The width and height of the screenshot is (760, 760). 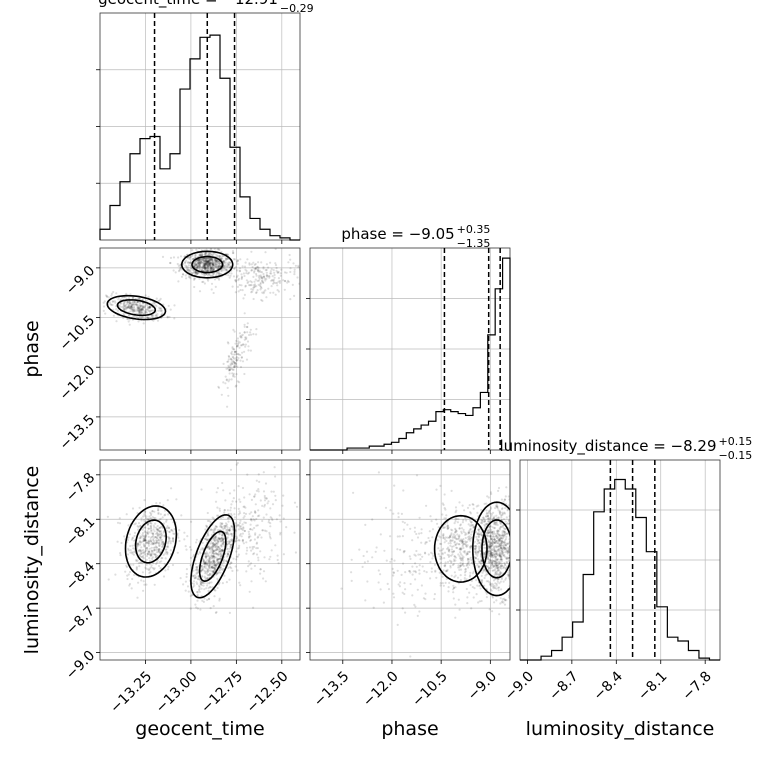 I want to click on scatter-luminosity_distance-vs-geocent_time-points, so click(x=202, y=538).